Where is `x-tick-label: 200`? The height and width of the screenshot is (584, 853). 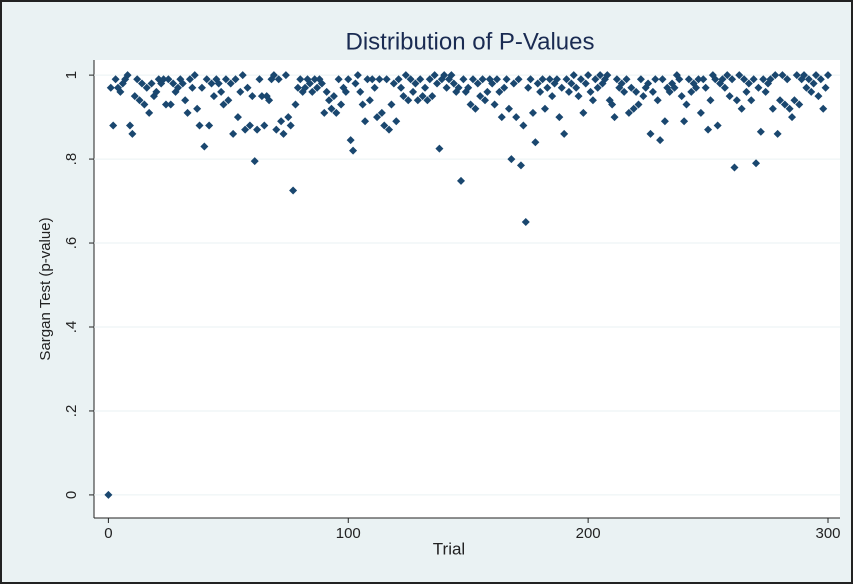 x-tick-label: 200 is located at coordinates (588, 533).